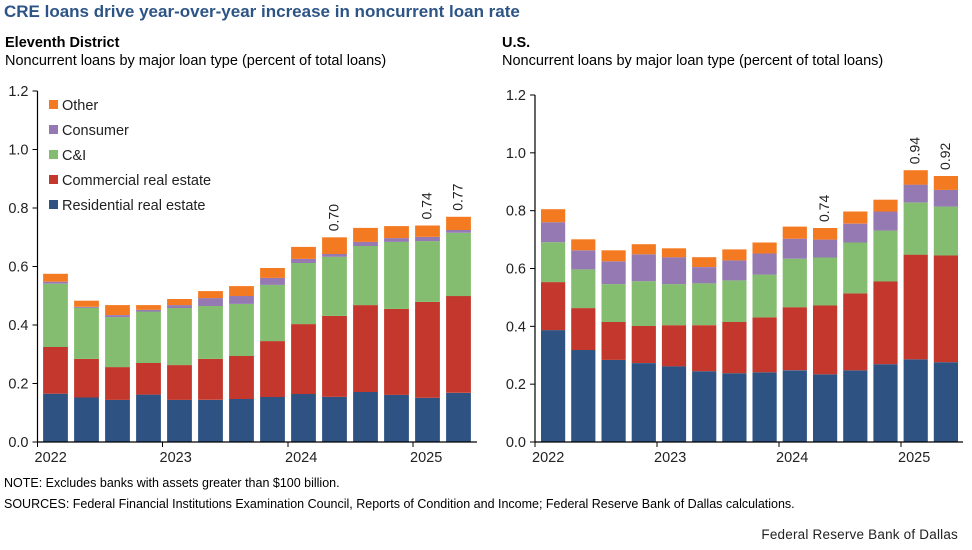 The width and height of the screenshot is (972, 550). What do you see at coordinates (914, 458) in the screenshot?
I see `right-x-tick-label: 2025` at bounding box center [914, 458].